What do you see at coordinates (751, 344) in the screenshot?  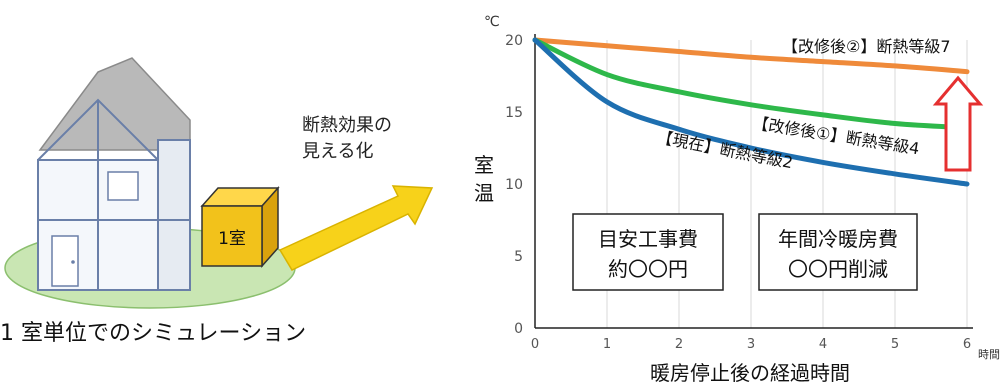 I see `x-tick-label: 3` at bounding box center [751, 344].